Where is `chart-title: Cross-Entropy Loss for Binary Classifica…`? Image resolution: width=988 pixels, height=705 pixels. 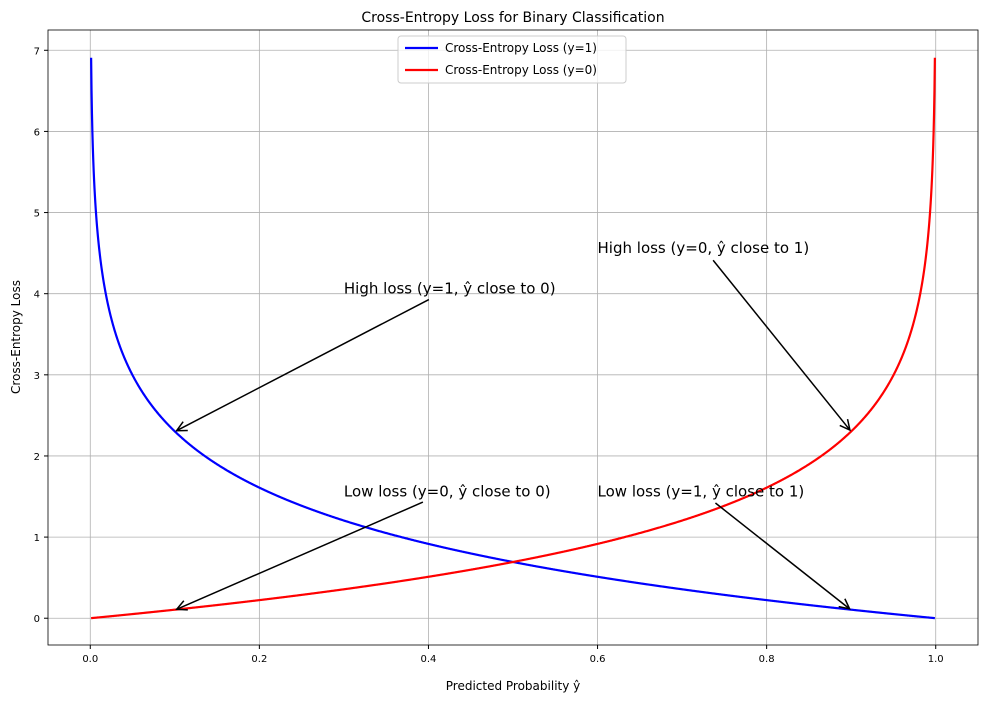 chart-title: Cross-Entropy Loss for Binary Classifica… is located at coordinates (512, 18).